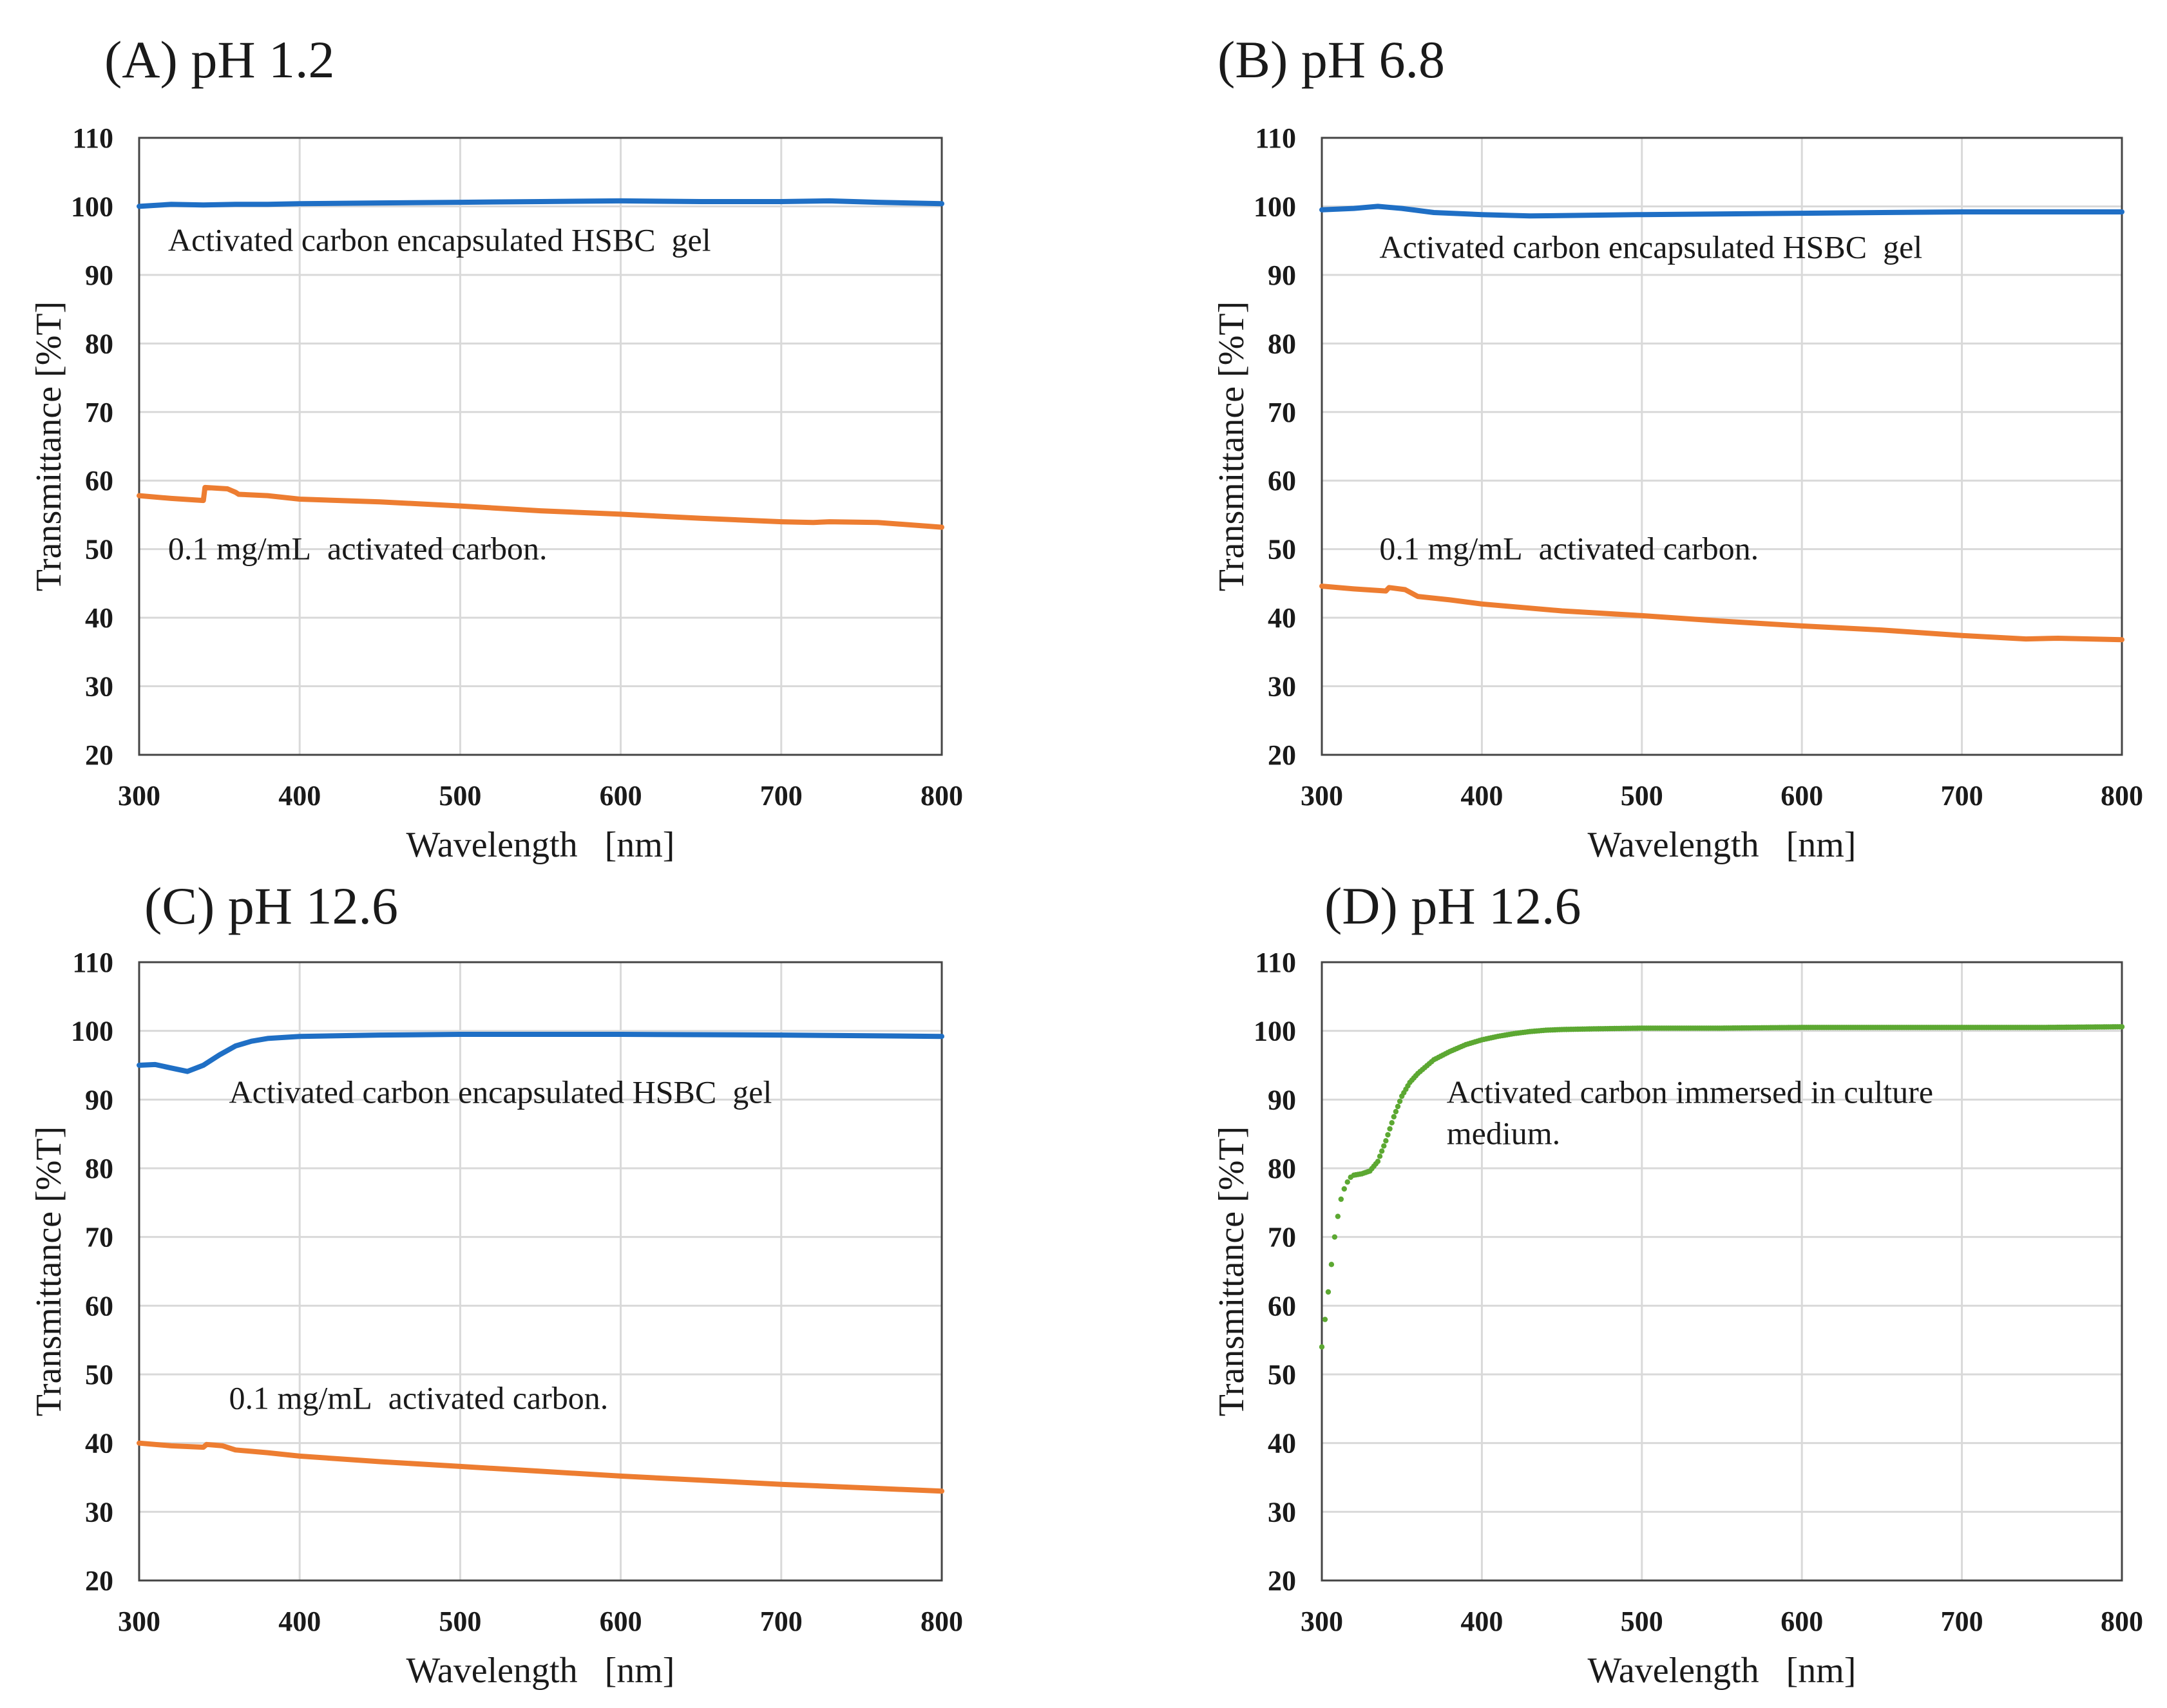 This screenshot has width=2167, height=1708. I want to click on panel-title: (C) pH 12.6, so click(271, 906).